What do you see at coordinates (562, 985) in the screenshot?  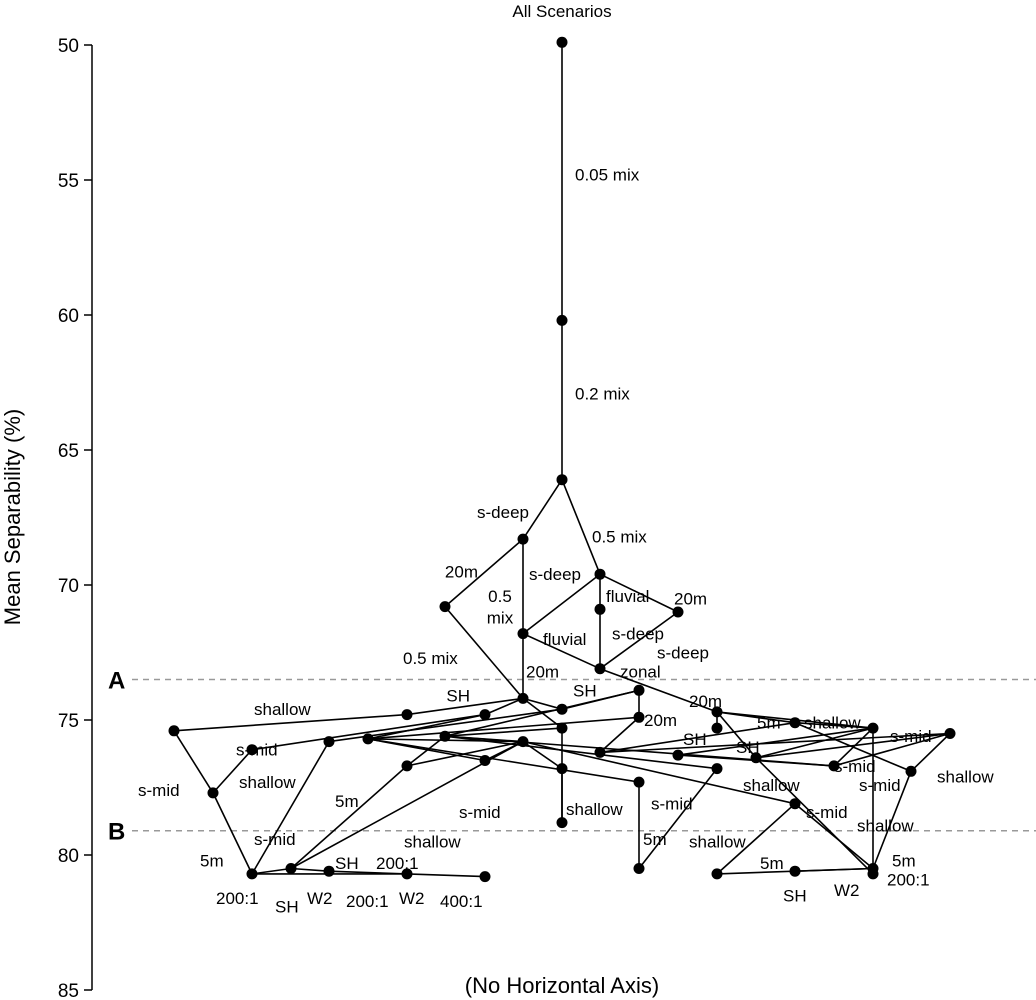 I see `x-axis-title: (No Horizontal Axis)` at bounding box center [562, 985].